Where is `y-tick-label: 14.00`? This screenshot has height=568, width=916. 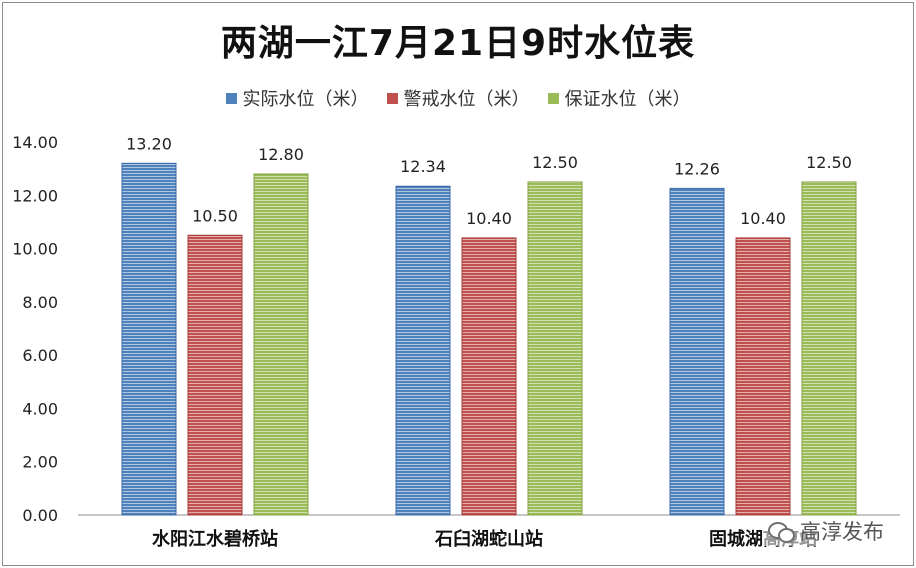 y-tick-label: 14.00 is located at coordinates (35, 142).